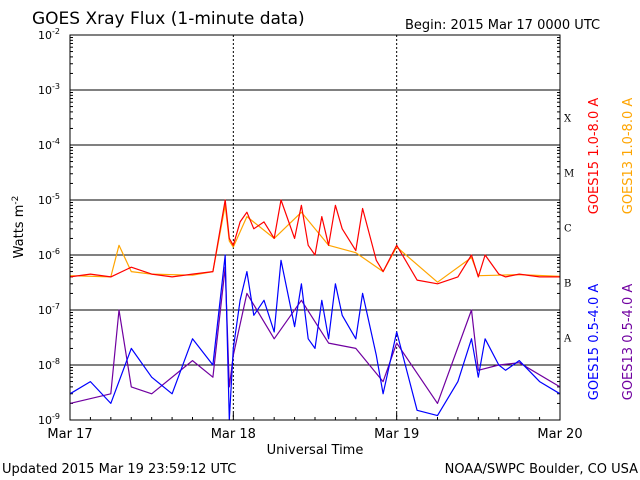 The height and width of the screenshot is (480, 640). I want to click on flare-class-labels: X M C B A, so click(568, 229).